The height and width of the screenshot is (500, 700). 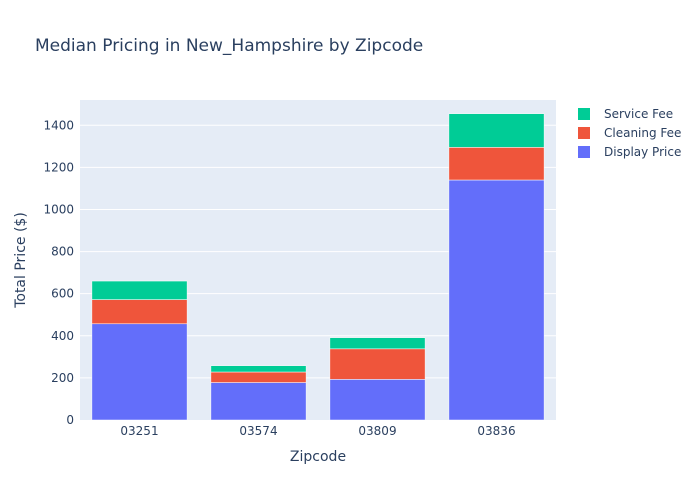 I want to click on x-tick-label: 03836, so click(x=496, y=431).